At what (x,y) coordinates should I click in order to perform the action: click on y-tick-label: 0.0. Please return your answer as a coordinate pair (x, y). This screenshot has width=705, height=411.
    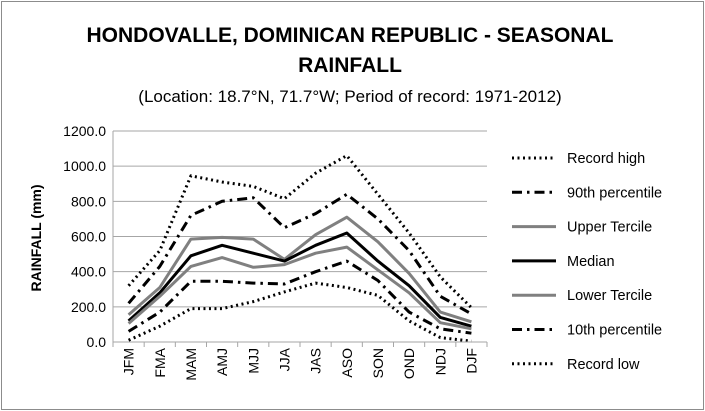
    Looking at the image, I should click on (97, 342).